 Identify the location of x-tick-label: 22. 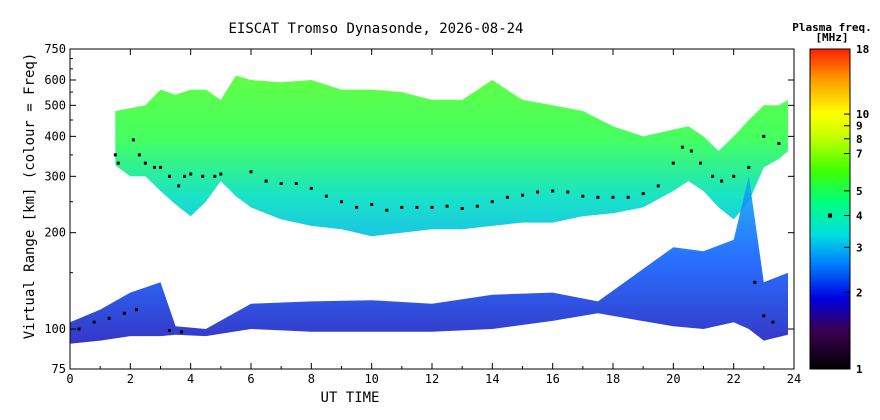
(733, 379).